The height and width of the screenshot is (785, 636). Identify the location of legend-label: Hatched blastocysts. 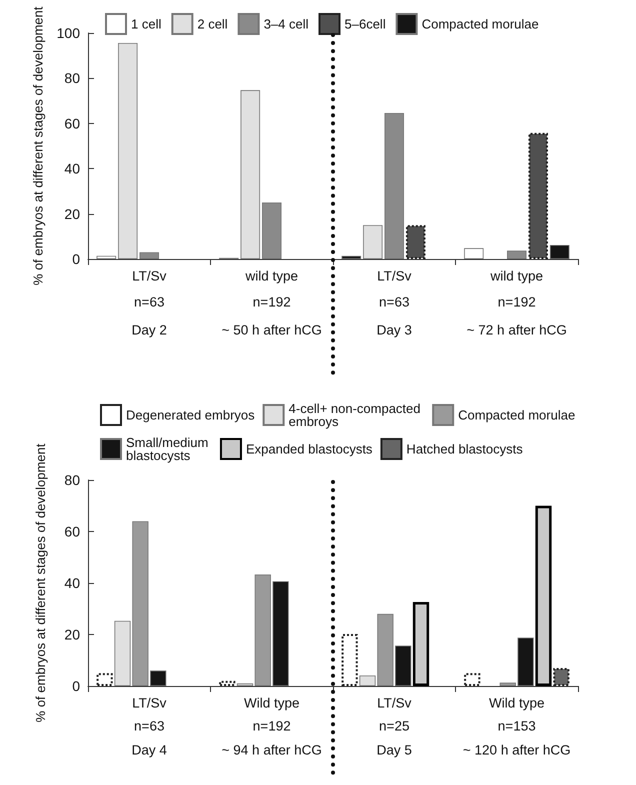
(465, 449).